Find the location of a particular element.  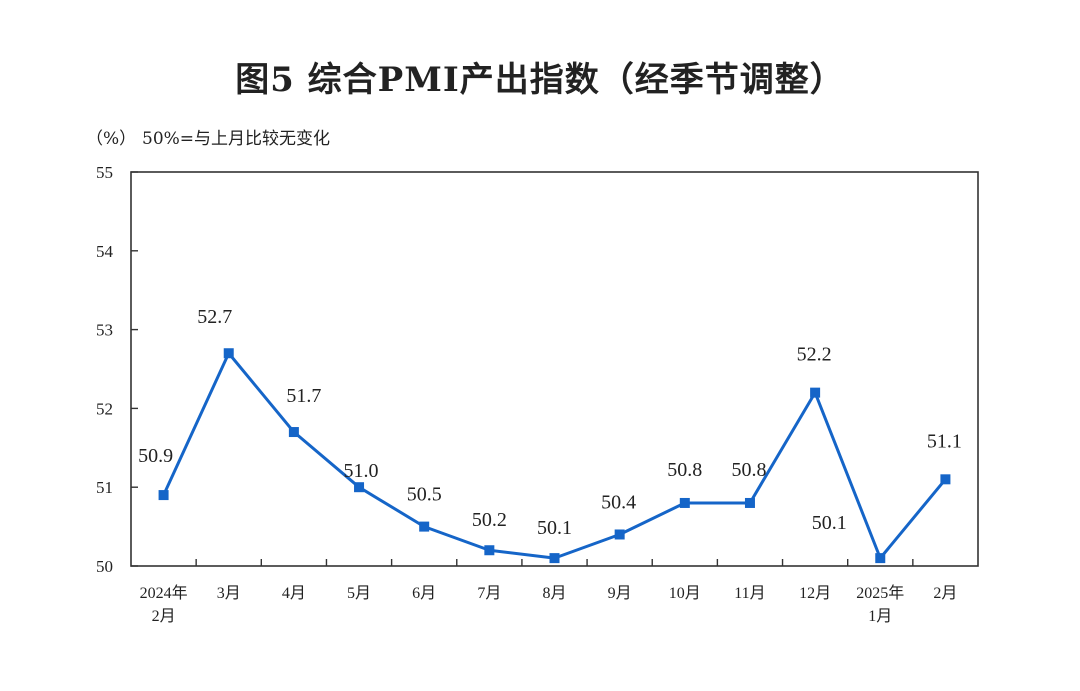

data-label: 51.7 is located at coordinates (303, 396).